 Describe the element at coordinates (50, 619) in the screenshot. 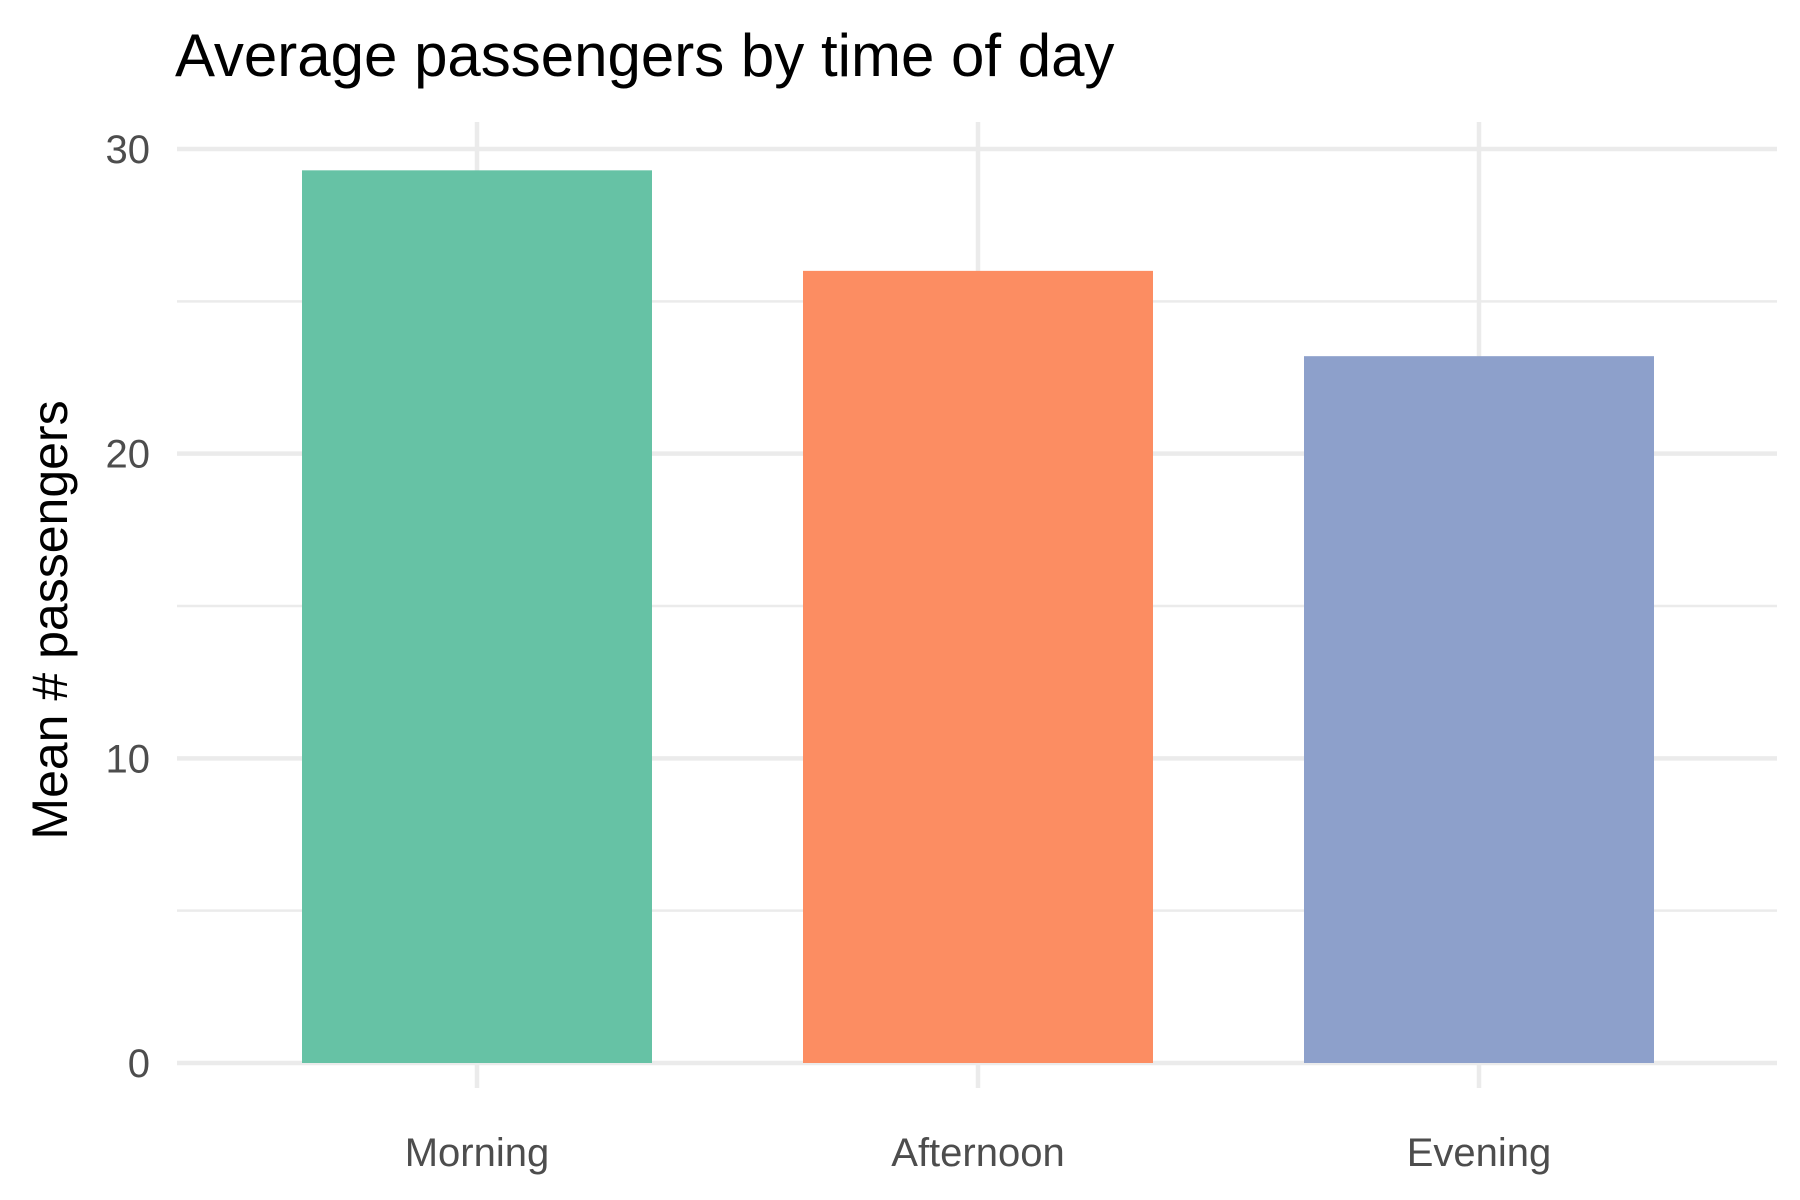

I see `y-axis-label: Mean # passengers` at that location.